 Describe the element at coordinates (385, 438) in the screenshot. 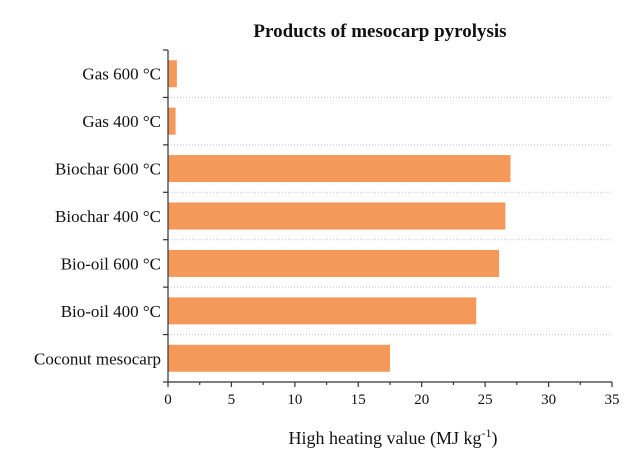

I see `x-axis-label-text: High heating value (MJ kg` at that location.